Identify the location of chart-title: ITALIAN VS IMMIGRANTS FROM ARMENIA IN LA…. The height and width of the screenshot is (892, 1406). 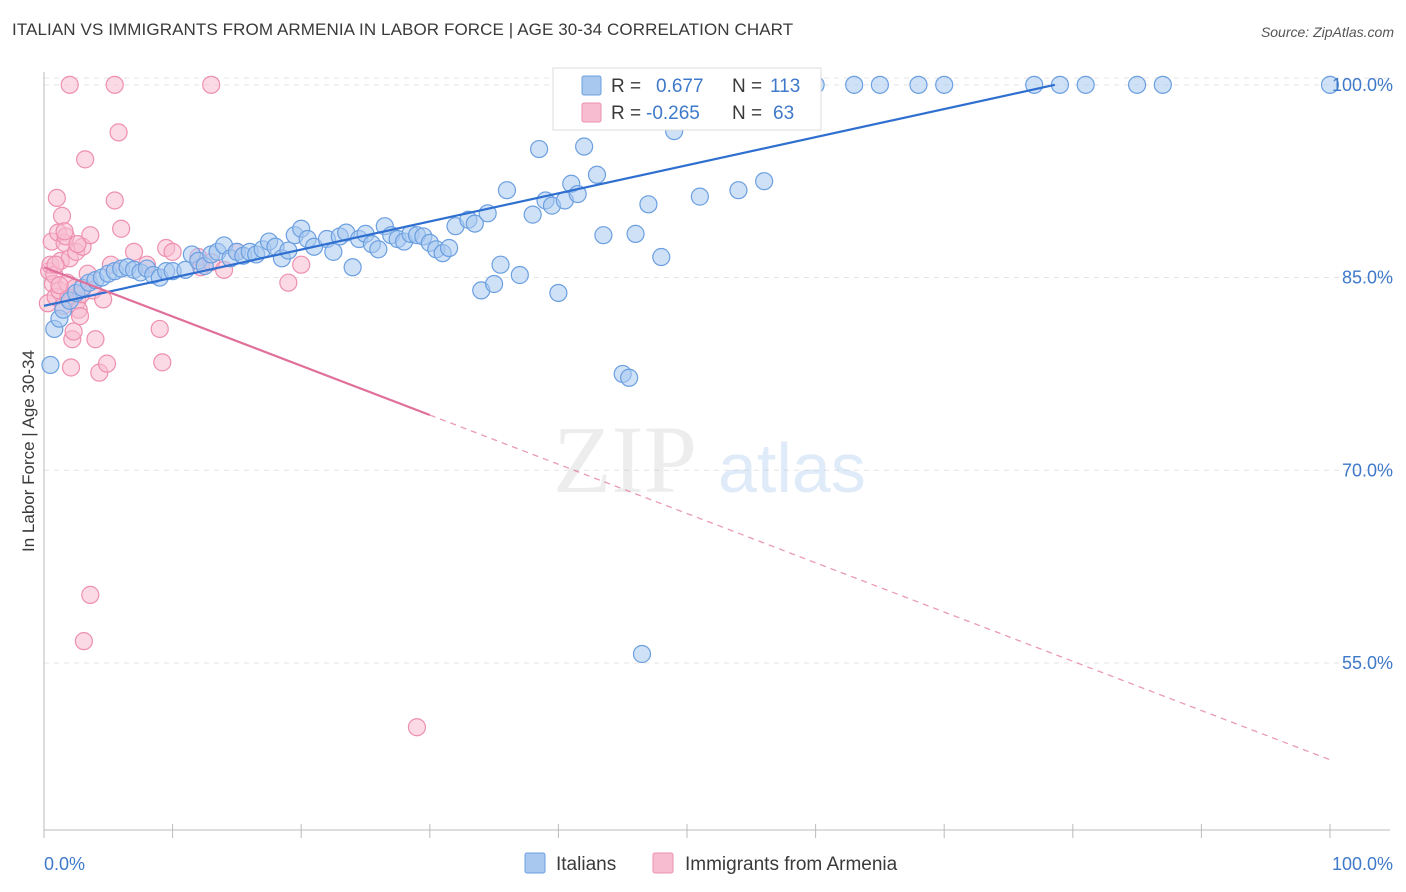
(403, 29).